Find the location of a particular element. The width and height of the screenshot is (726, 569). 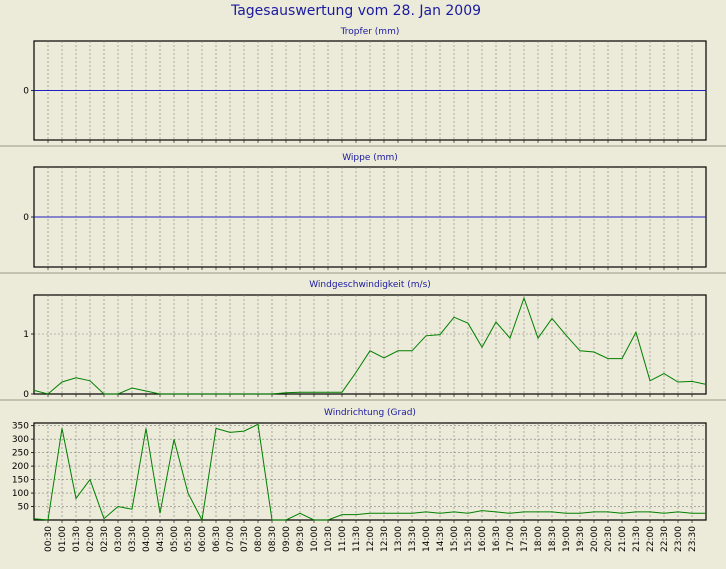

x-tick-label: 04:00 is located at coordinates (147, 539).